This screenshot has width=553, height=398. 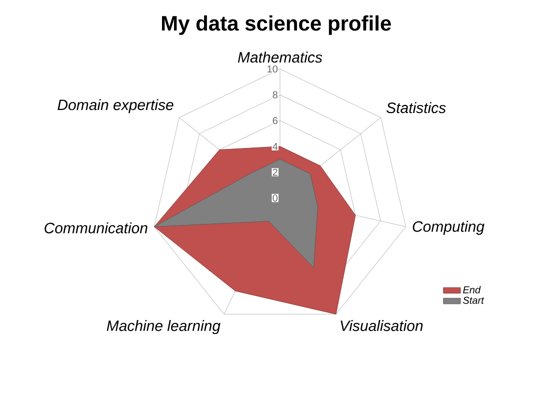 I want to click on y-tick-label: 10, so click(x=273, y=69).